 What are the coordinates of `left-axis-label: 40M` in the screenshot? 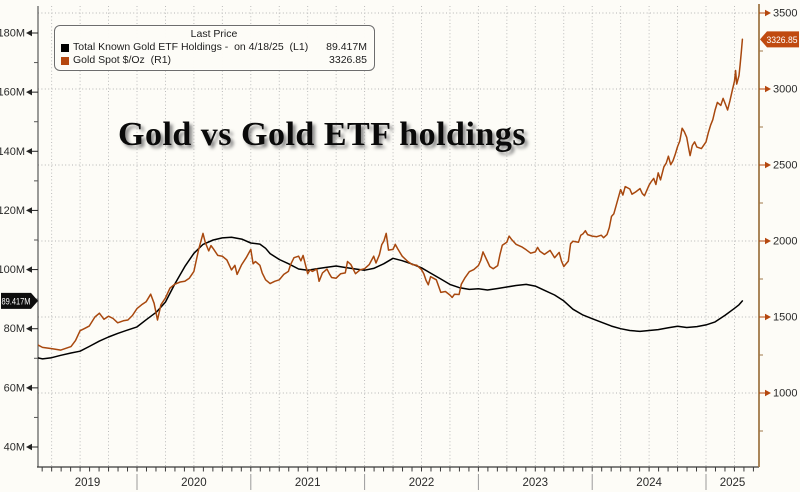 It's located at (14, 448).